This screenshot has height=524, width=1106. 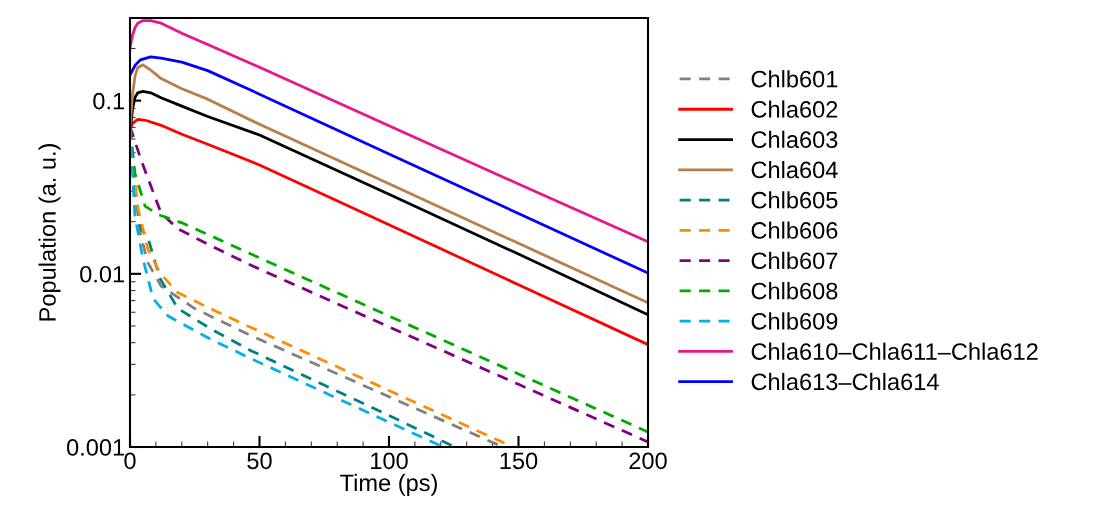 I want to click on y-tick-label: 0.01, so click(x=102, y=274).